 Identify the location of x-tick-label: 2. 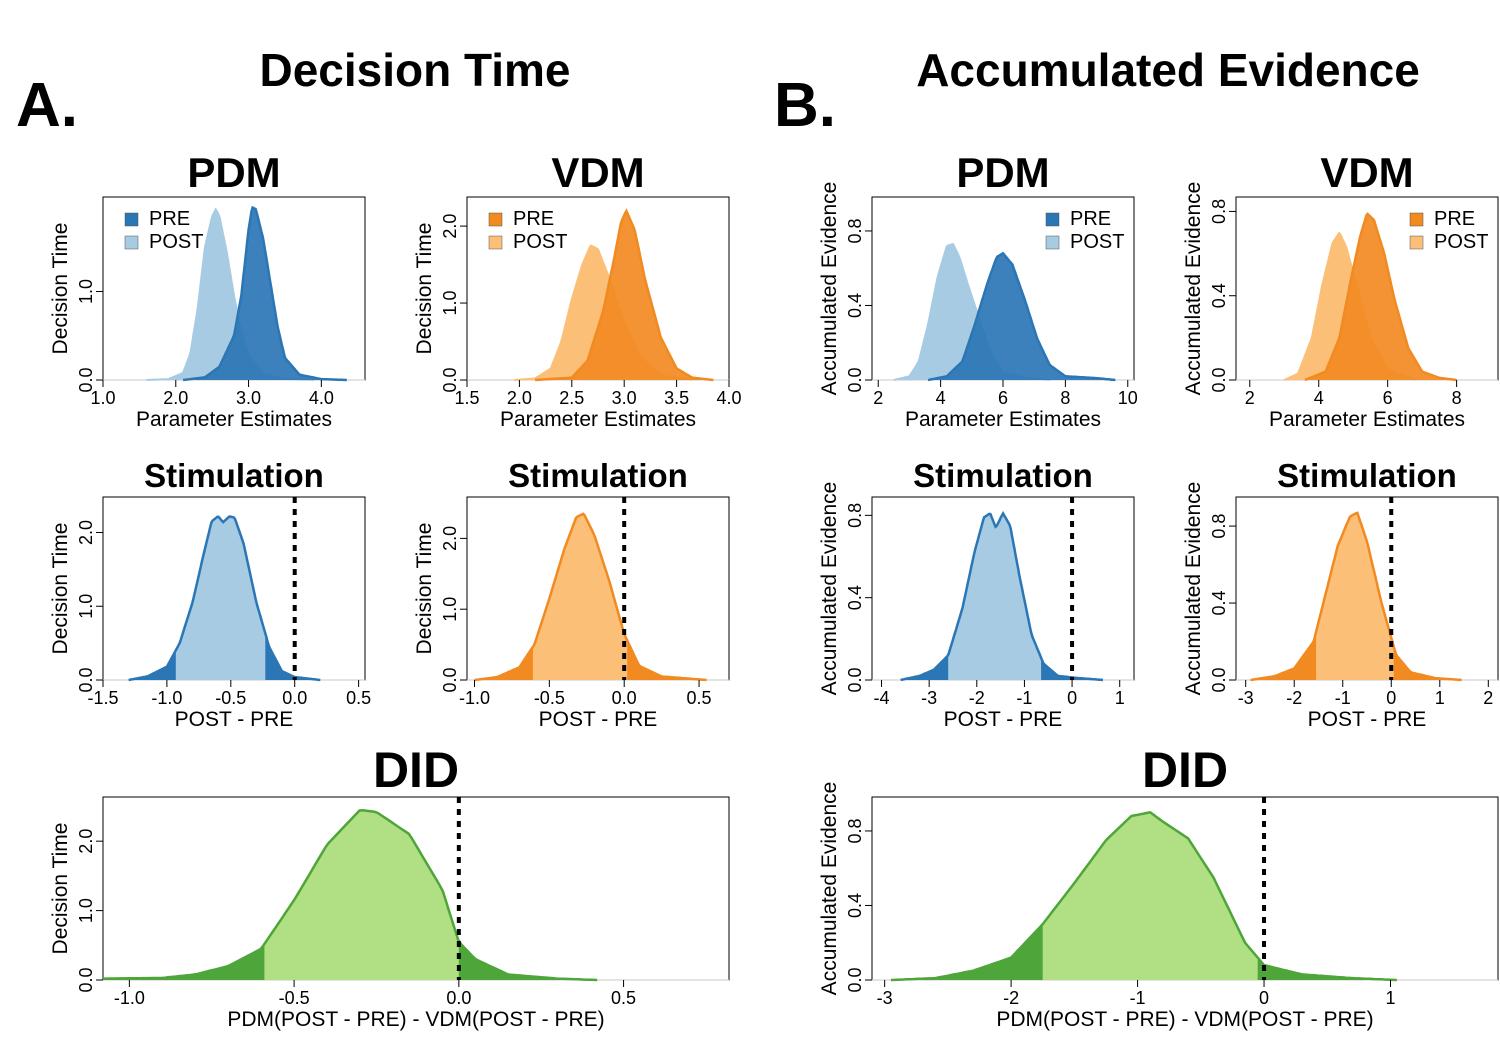
(1488, 698).